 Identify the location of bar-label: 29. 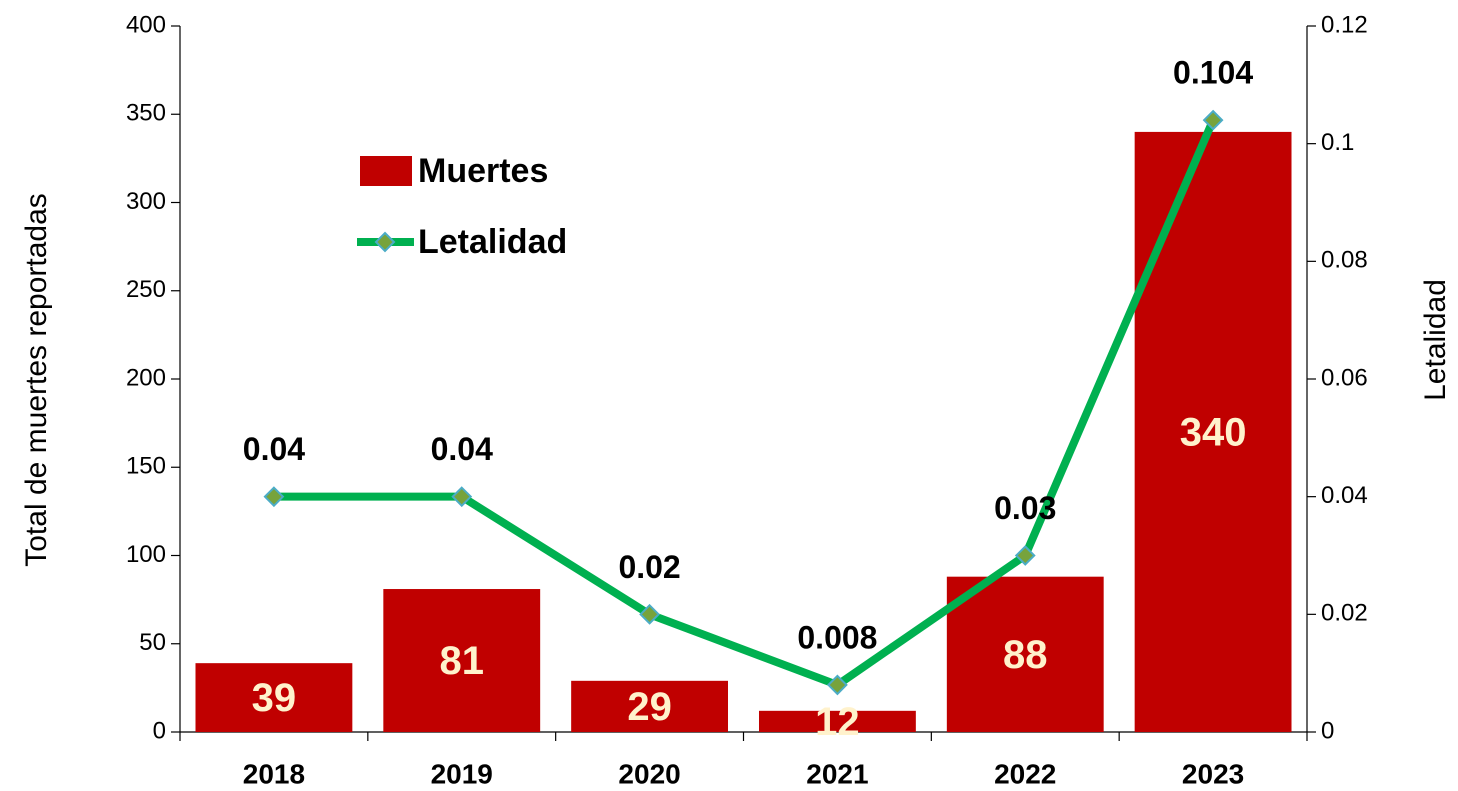
(649, 707).